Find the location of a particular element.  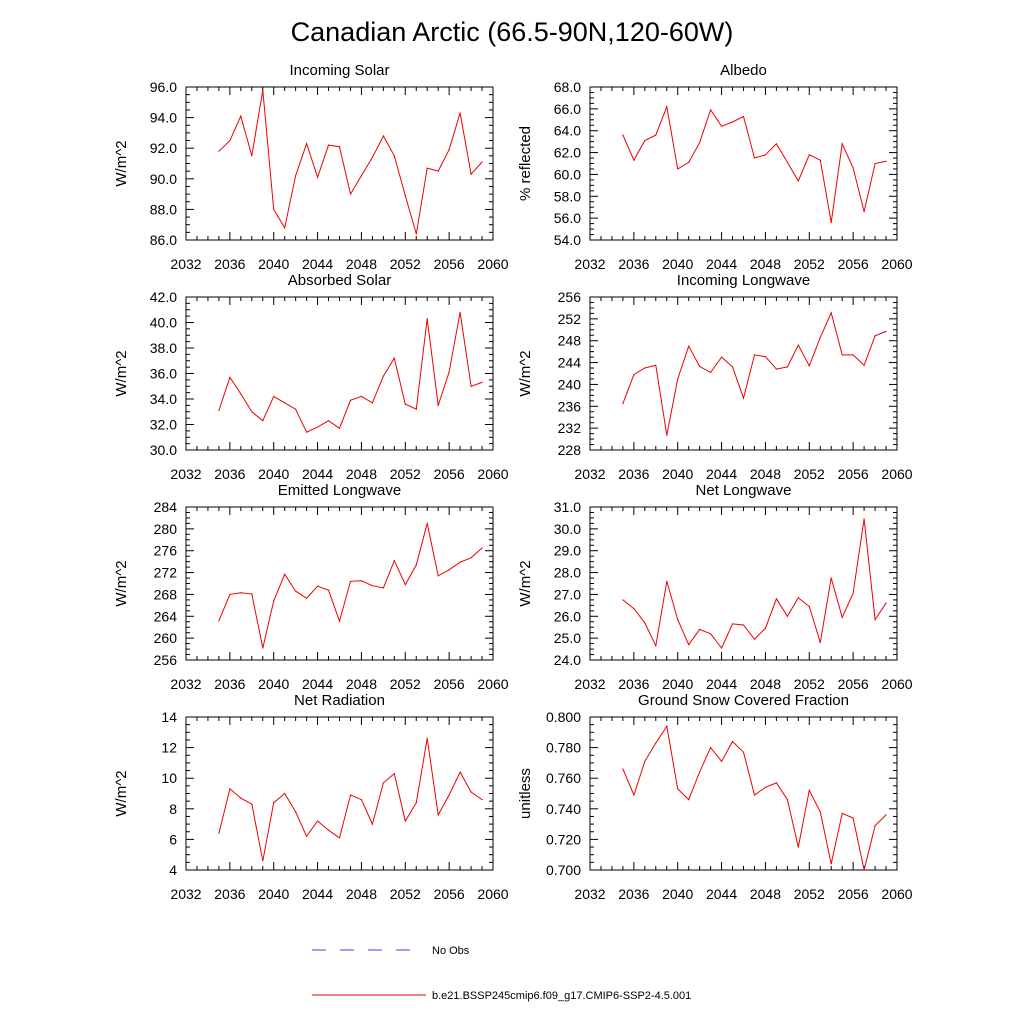

y-tick-label: 60.0 is located at coordinates (567, 174).